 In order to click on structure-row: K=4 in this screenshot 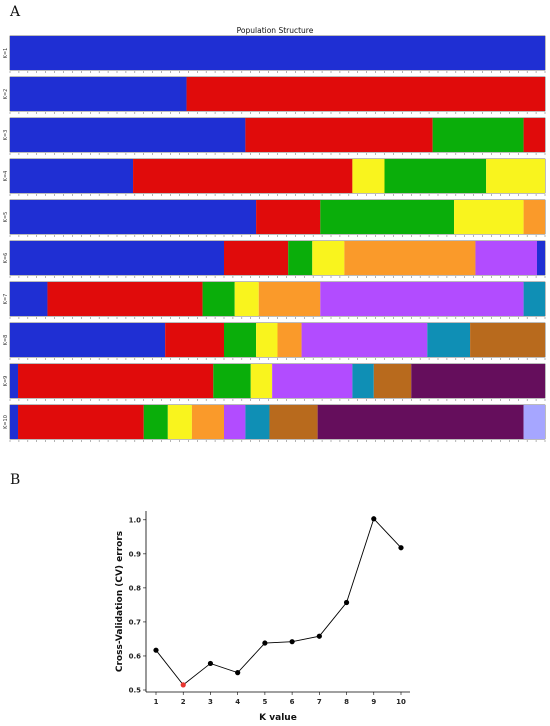, I will do `click(274, 177)`.